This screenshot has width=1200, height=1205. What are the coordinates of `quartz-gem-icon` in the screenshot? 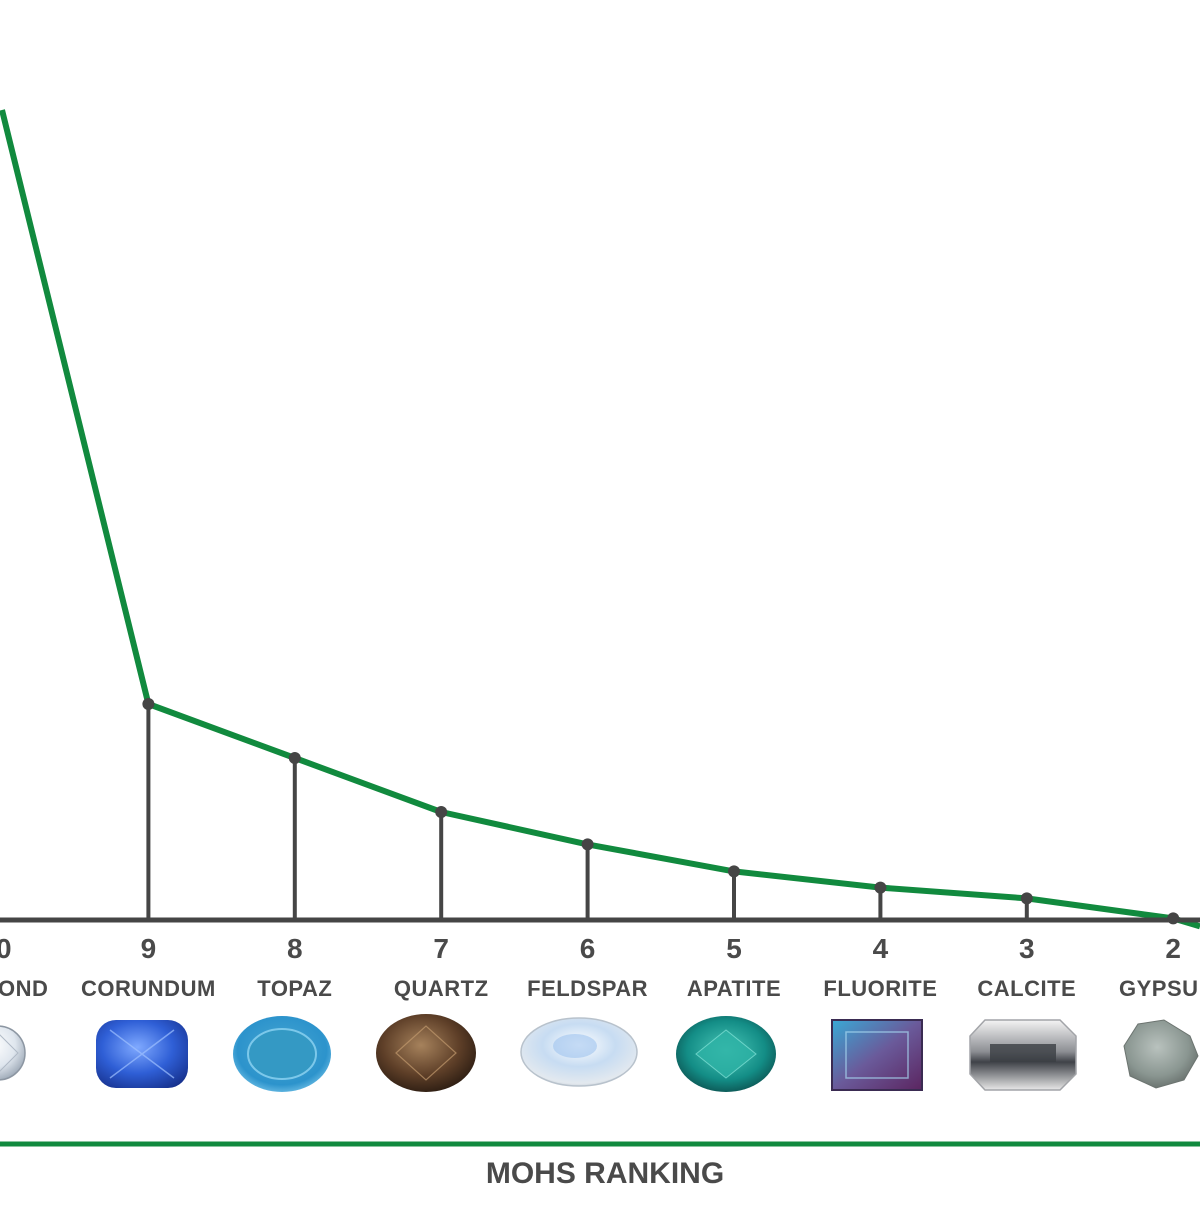 It's located at (426, 1053).